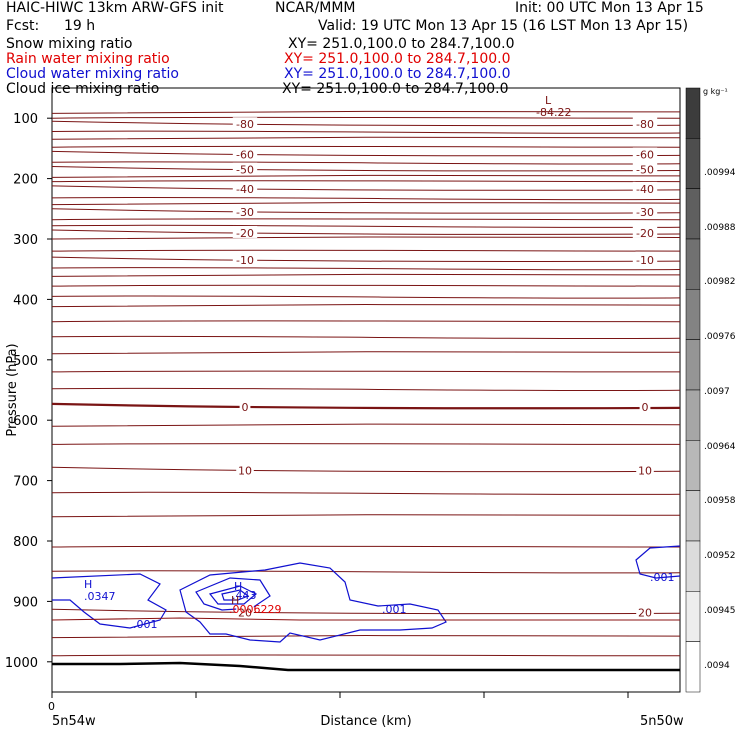 This screenshot has height=740, width=740. What do you see at coordinates (365, 619) in the screenshot?
I see `rain-contour` at bounding box center [365, 619].